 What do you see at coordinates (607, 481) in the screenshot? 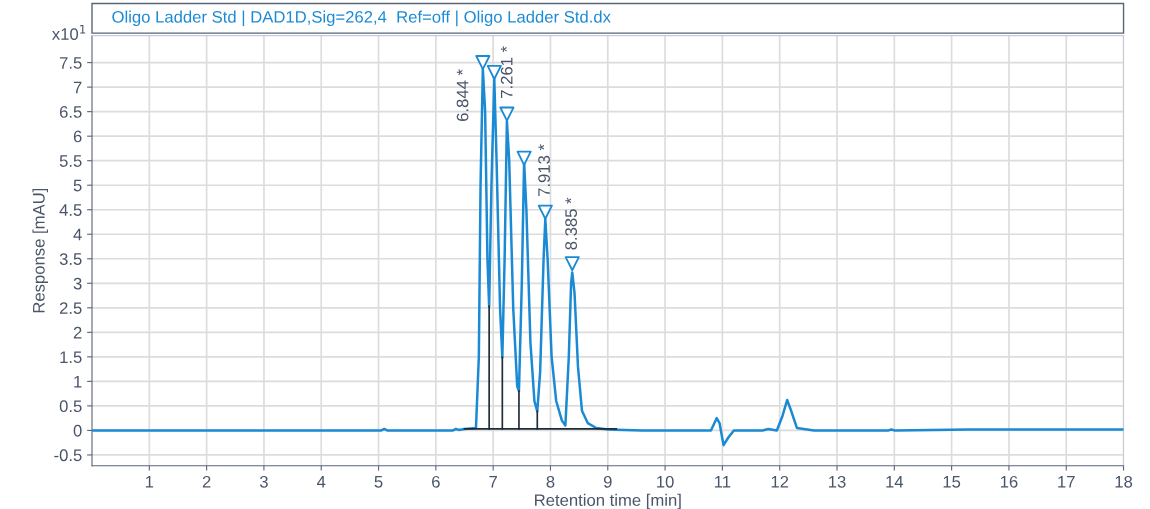
I see `x-tick-label: 9` at bounding box center [607, 481].